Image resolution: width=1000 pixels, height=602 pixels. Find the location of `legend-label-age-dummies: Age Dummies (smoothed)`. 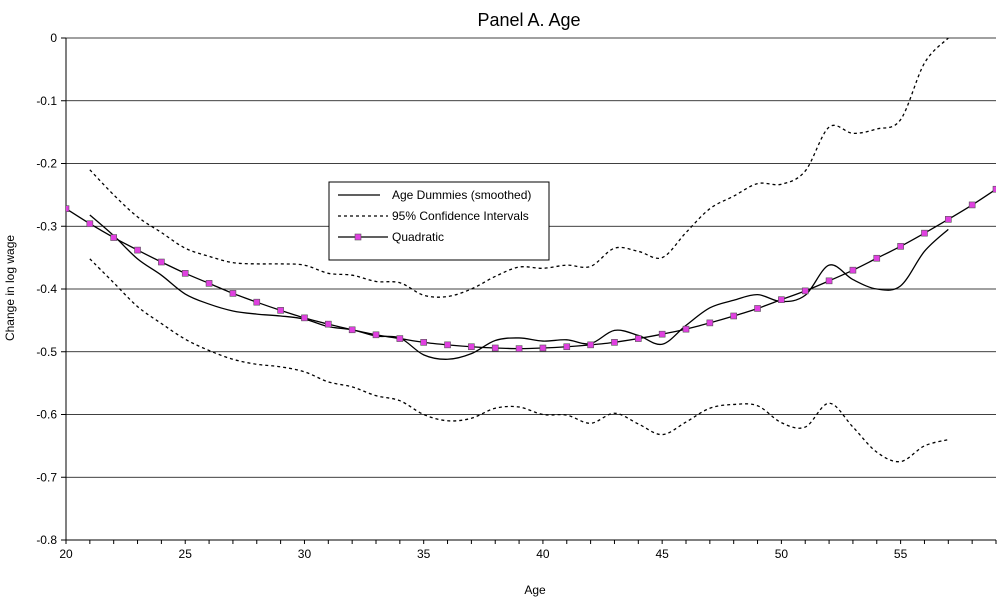

legend-label-age-dummies: Age Dummies (smoothed) is located at coordinates (461, 195).